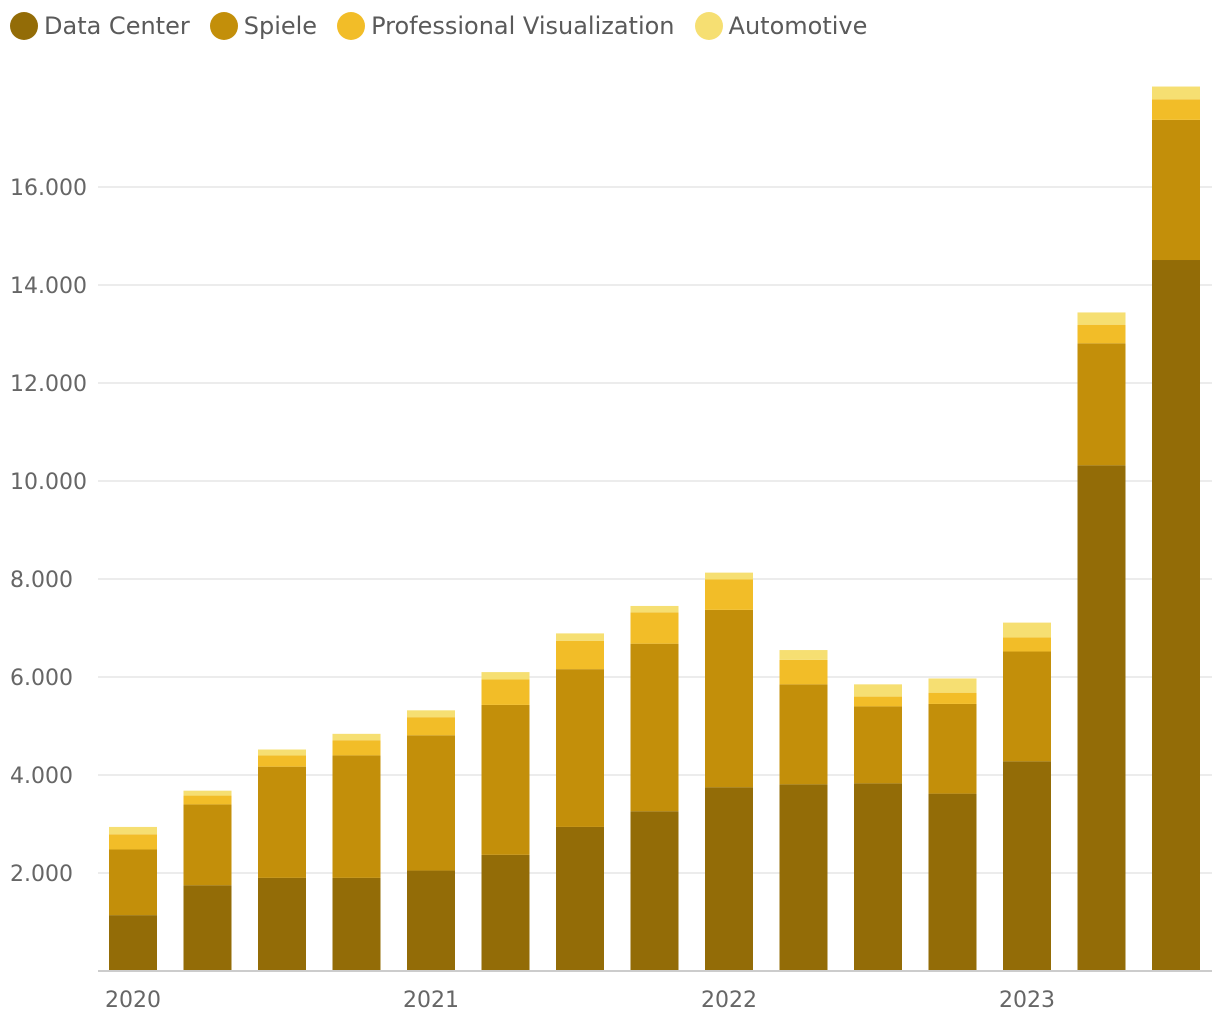 Image resolution: width=1220 pixels, height=1020 pixels. Describe the element at coordinates (729, 1000) in the screenshot. I see `x-tick-label: 2022` at that location.